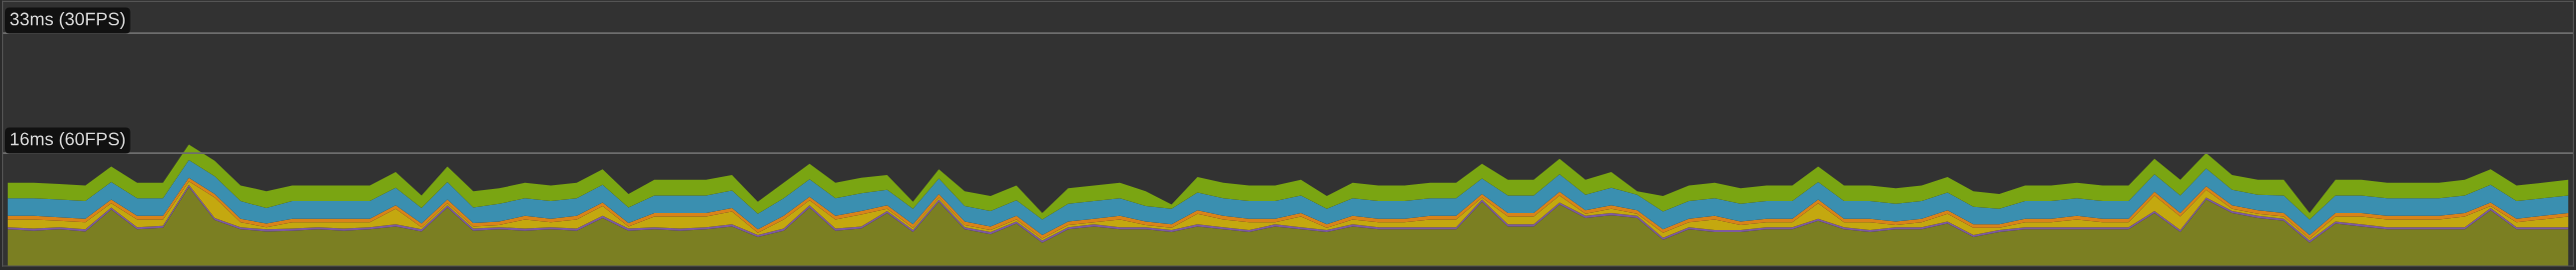  Describe the element at coordinates (68, 20) in the screenshot. I see `ref-line-label: 33ms (30FPS)` at that location.